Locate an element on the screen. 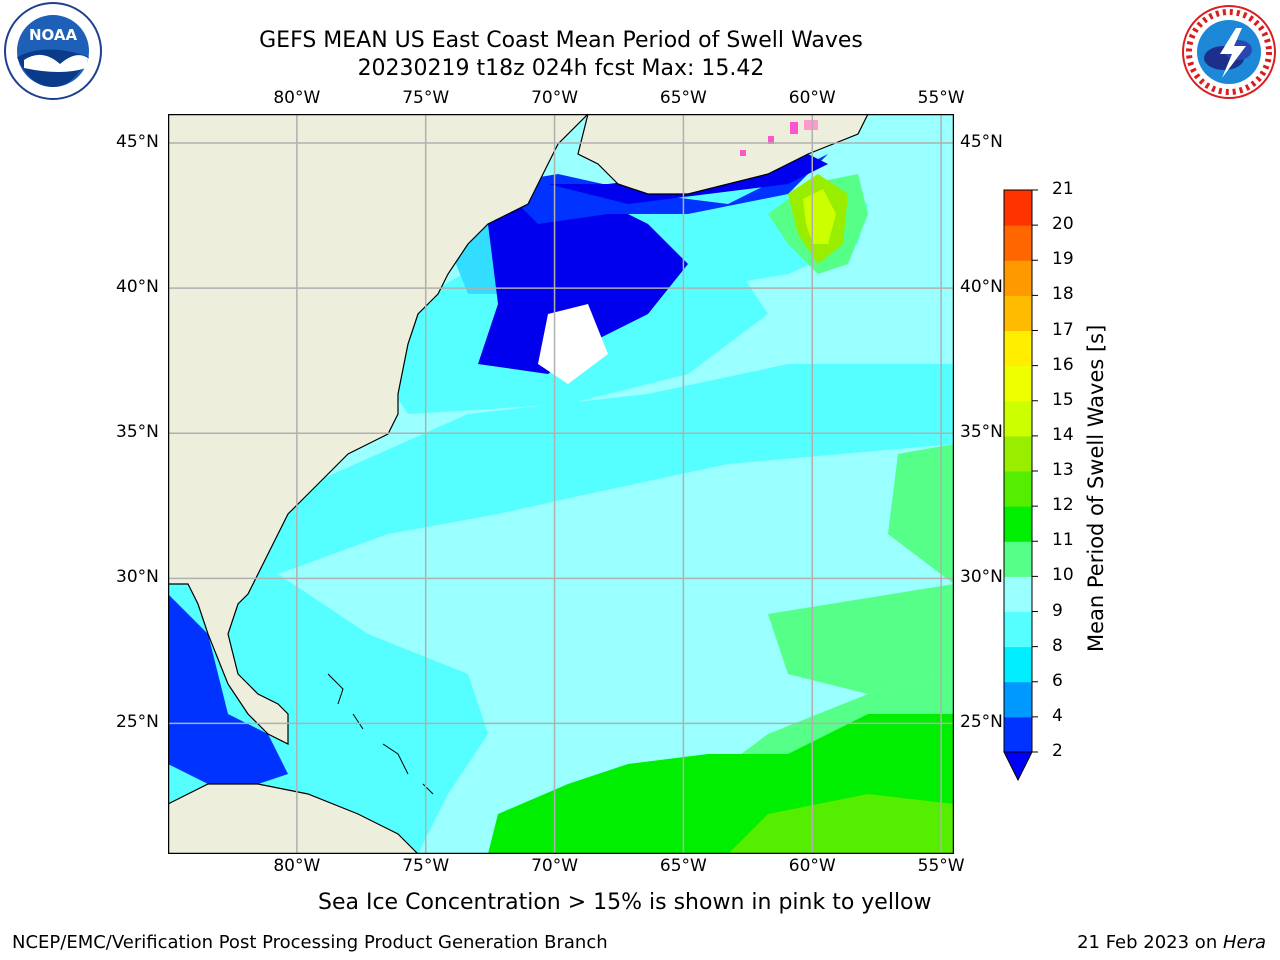 The image size is (1280, 960). islands is located at coordinates (380, 734).